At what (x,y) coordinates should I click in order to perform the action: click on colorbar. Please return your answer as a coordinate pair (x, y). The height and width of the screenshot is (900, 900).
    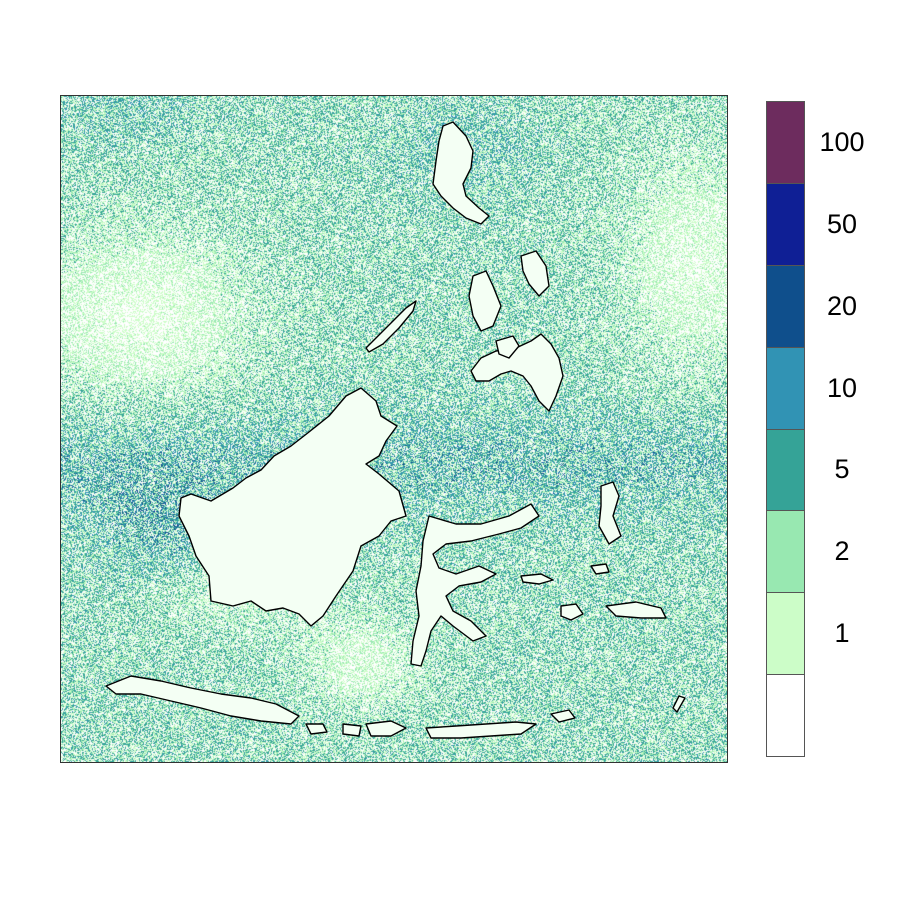
    Looking at the image, I should click on (785, 429).